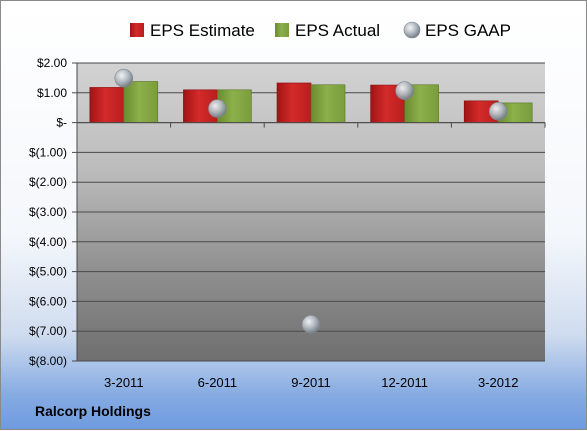 This screenshot has width=587, height=431. Describe the element at coordinates (412, 30) in the screenshot. I see `legend-gaap-swatch` at that location.